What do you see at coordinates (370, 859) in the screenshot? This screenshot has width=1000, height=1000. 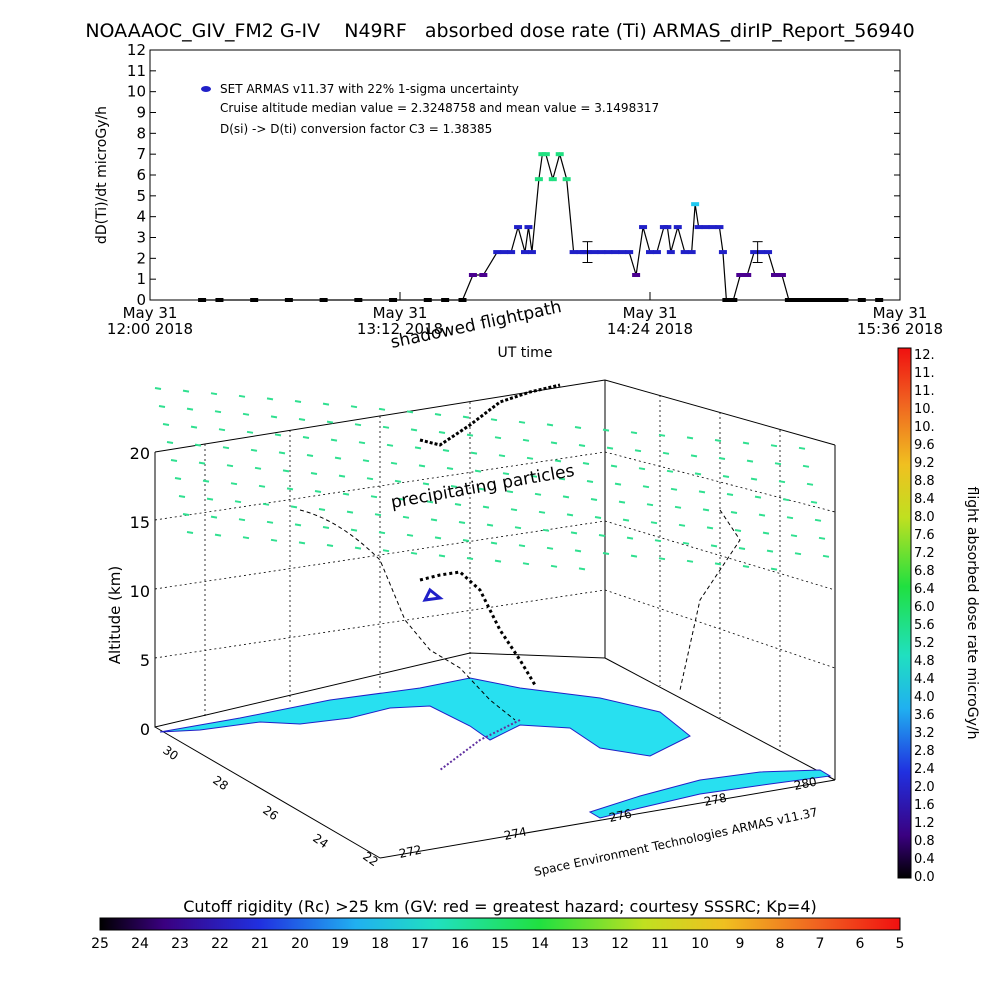 I see `svg-text: 22` at bounding box center [370, 859].